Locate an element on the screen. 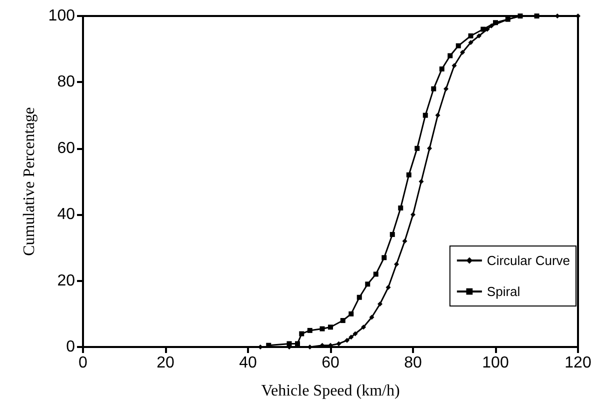 Image resolution: width=604 pixels, height=404 pixels. y-tick-label: 100 is located at coordinates (62, 16).